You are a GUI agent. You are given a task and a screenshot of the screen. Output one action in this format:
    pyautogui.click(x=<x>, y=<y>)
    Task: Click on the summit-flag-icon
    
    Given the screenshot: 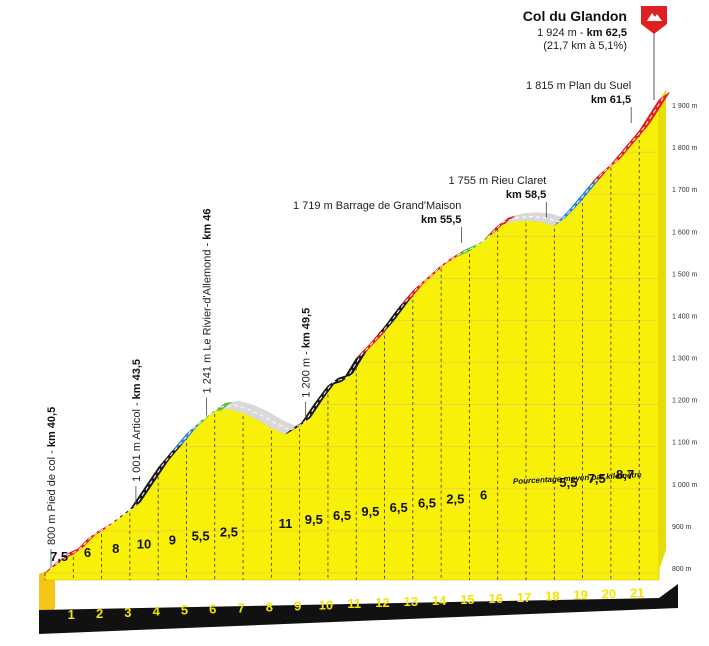 What is the action you would take?
    pyautogui.click(x=654, y=53)
    